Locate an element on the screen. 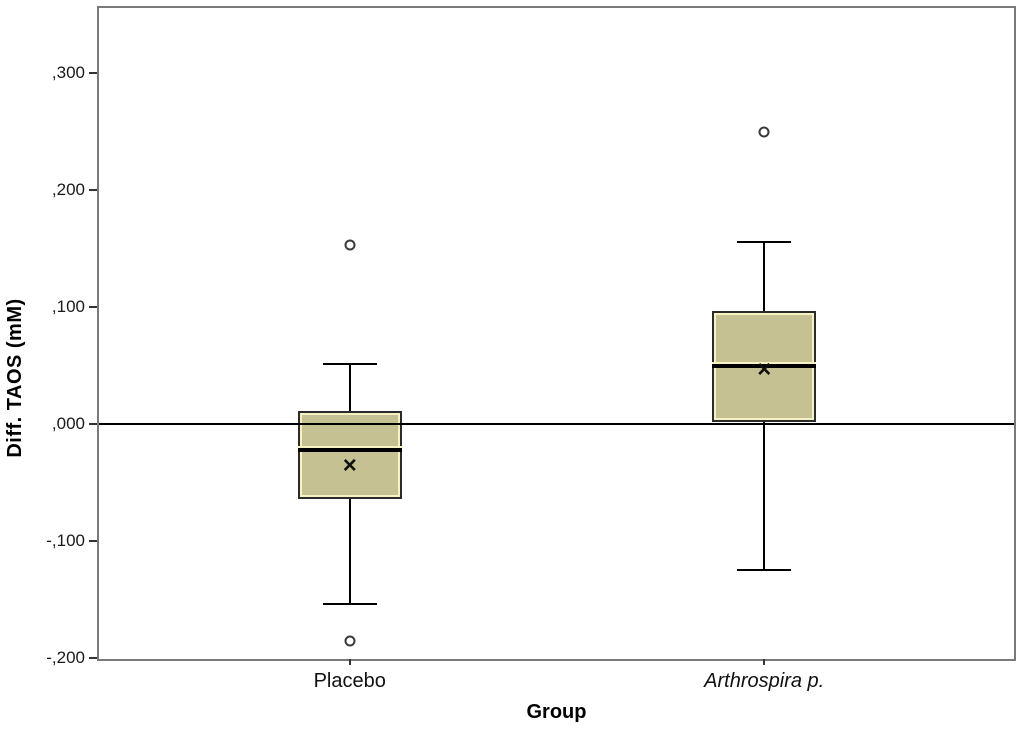  category-label: Arthrospira p. is located at coordinates (764, 681).